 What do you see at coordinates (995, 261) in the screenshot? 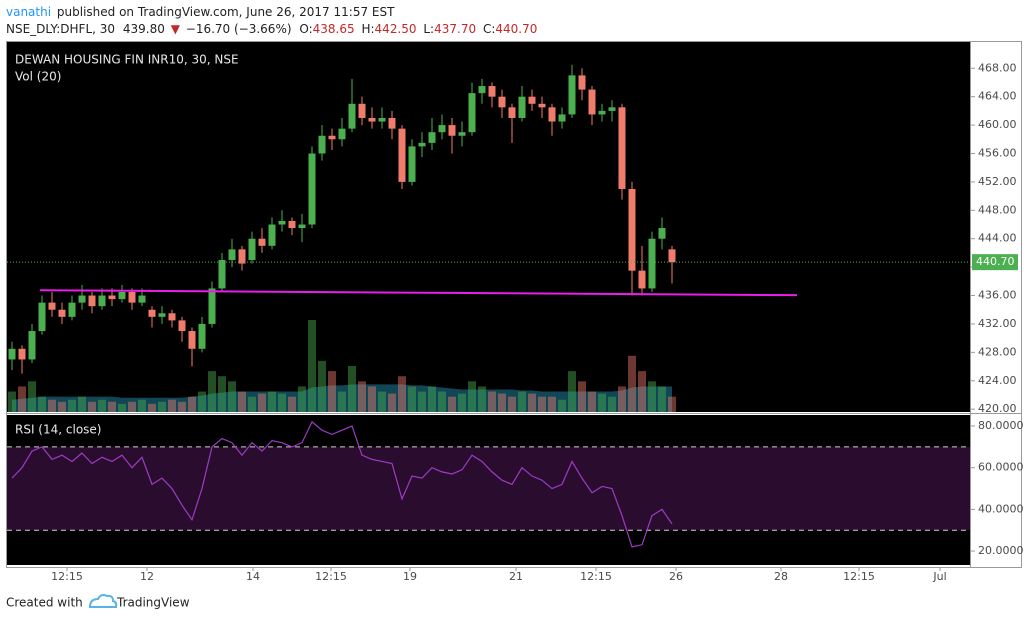
I see `last-price-label: 440.70` at bounding box center [995, 261].